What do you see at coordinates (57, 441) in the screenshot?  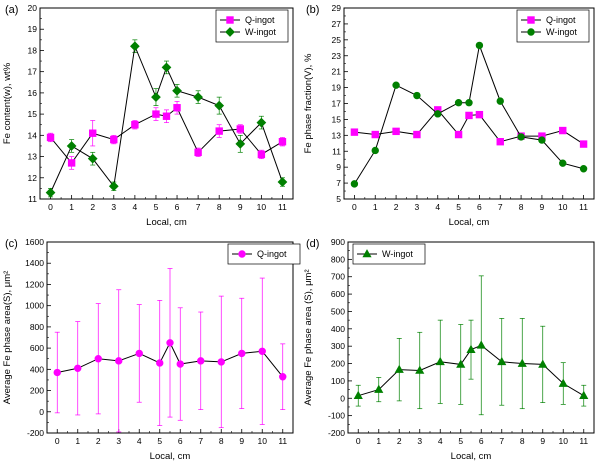 I see `x-tick-label: 0` at bounding box center [57, 441].